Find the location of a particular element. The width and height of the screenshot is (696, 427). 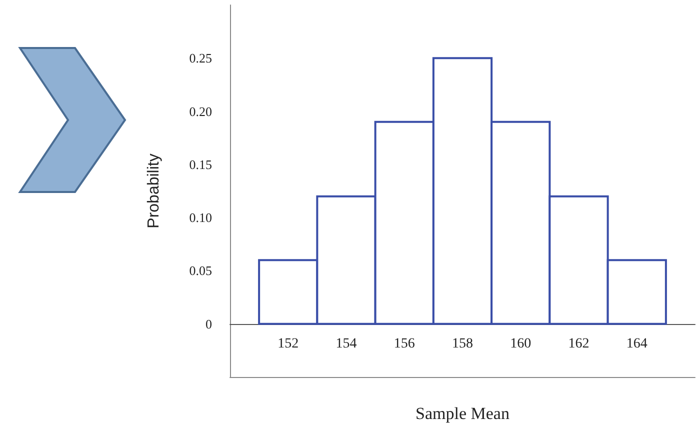

y-tick-label: 0 is located at coordinates (209, 324).